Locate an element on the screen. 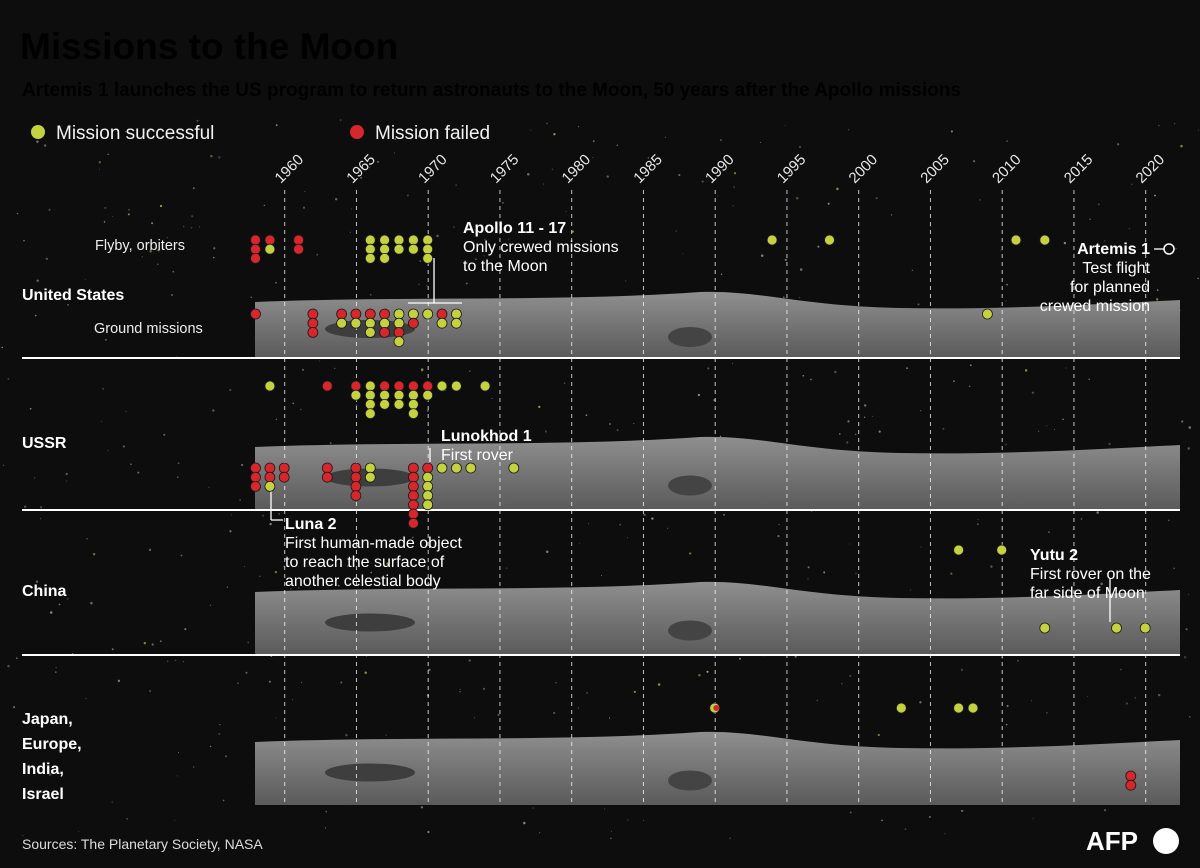 The width and height of the screenshot is (1200, 868). annotation-title: Yutu 2 is located at coordinates (1054, 555).